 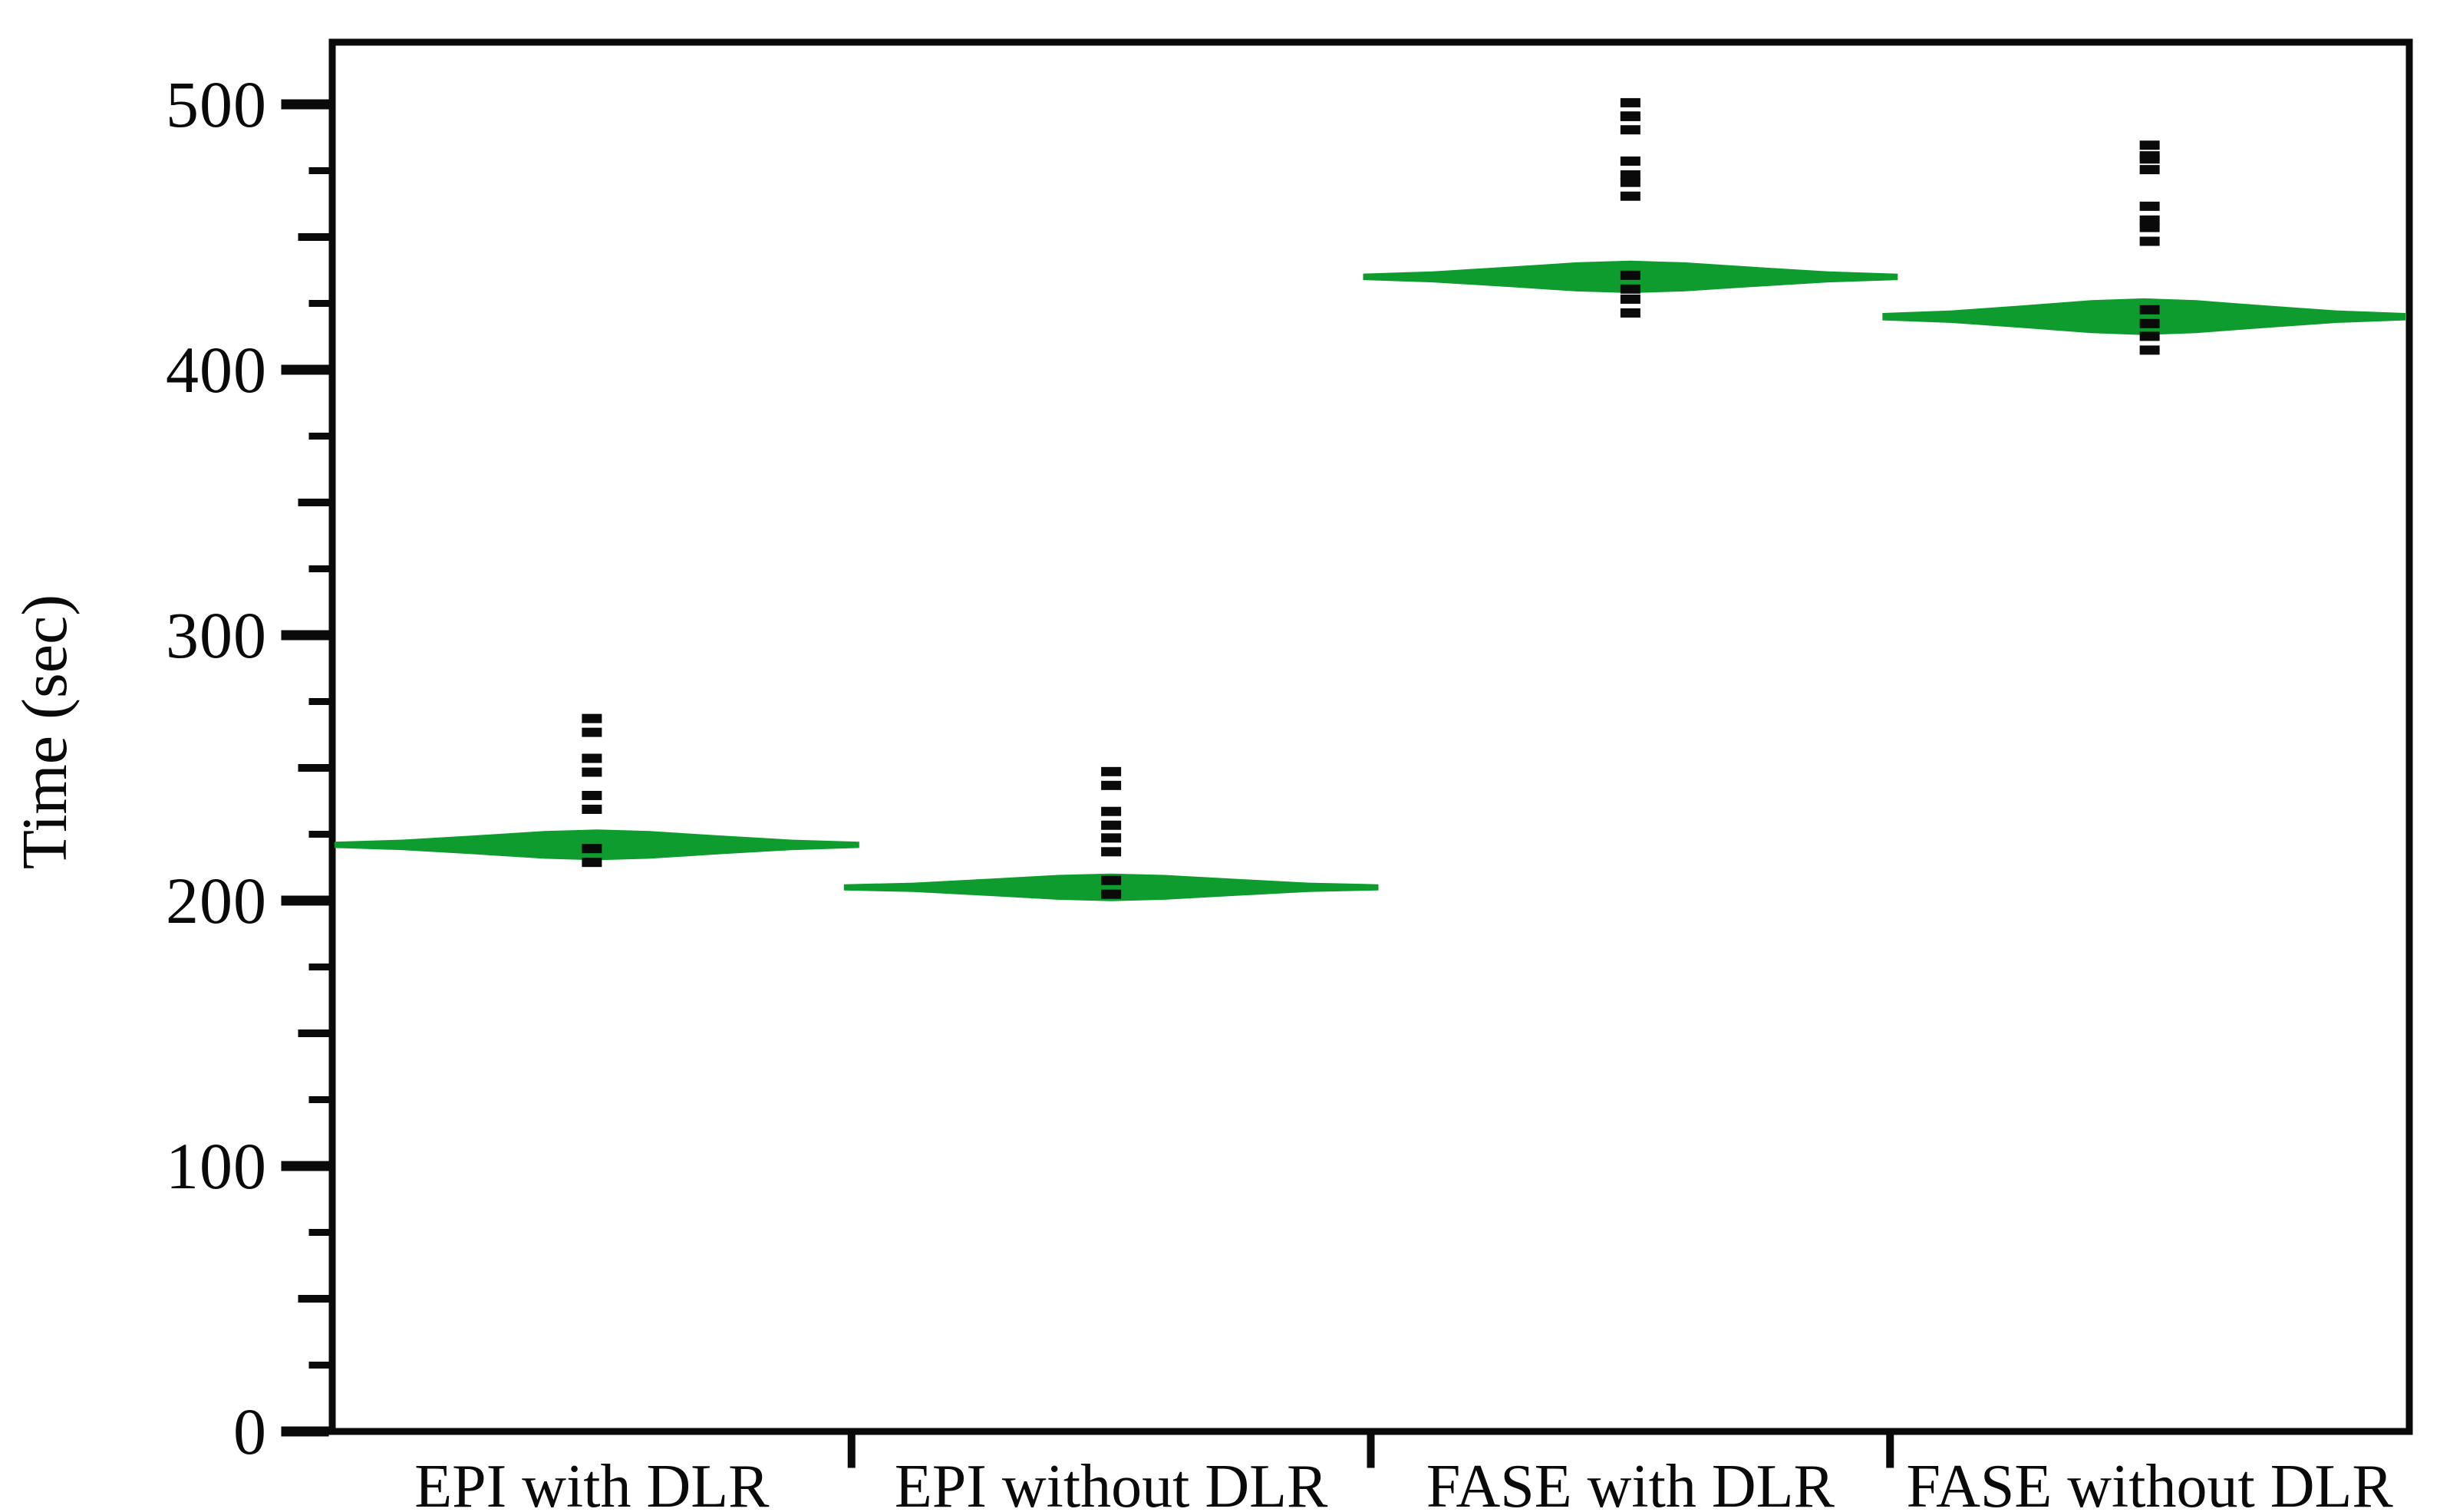 What do you see at coordinates (250, 1431) in the screenshot?
I see `y-tick-label: 0` at bounding box center [250, 1431].